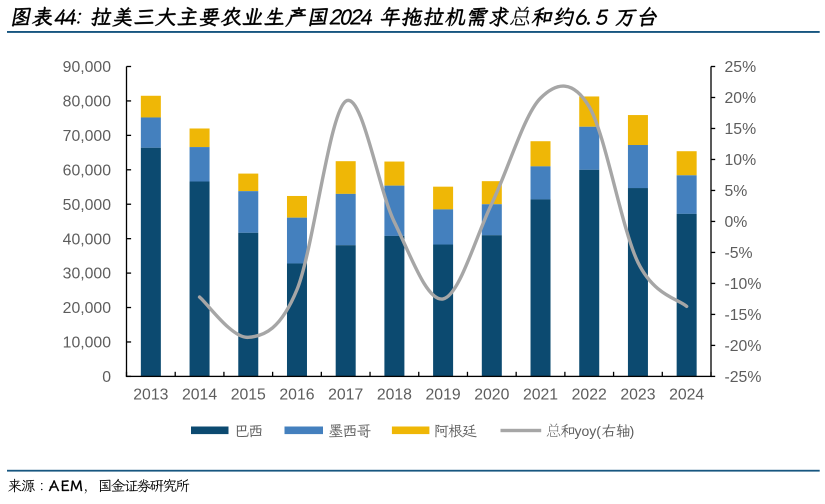  Describe the element at coordinates (741, 129) in the screenshot. I see `svg-text: 15%` at that location.